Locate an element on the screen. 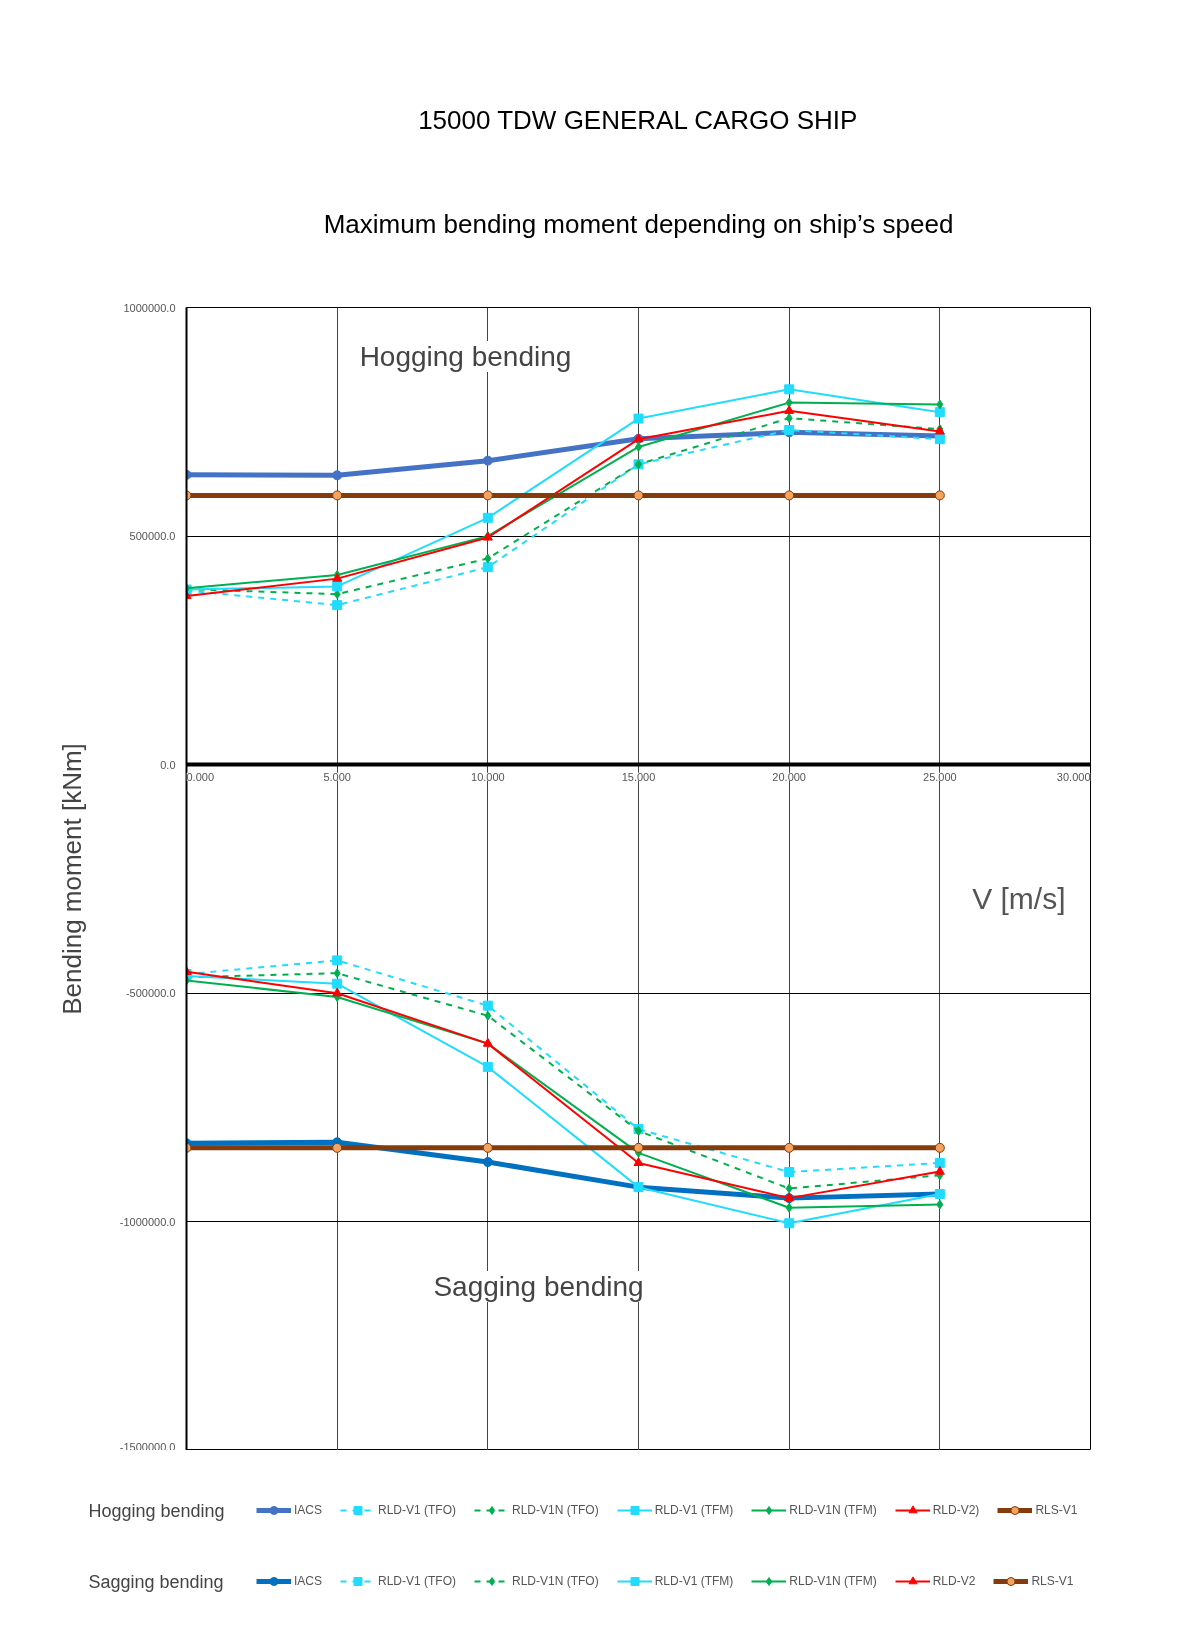  y-tick-label: 1000000.0 is located at coordinates (149, 307).